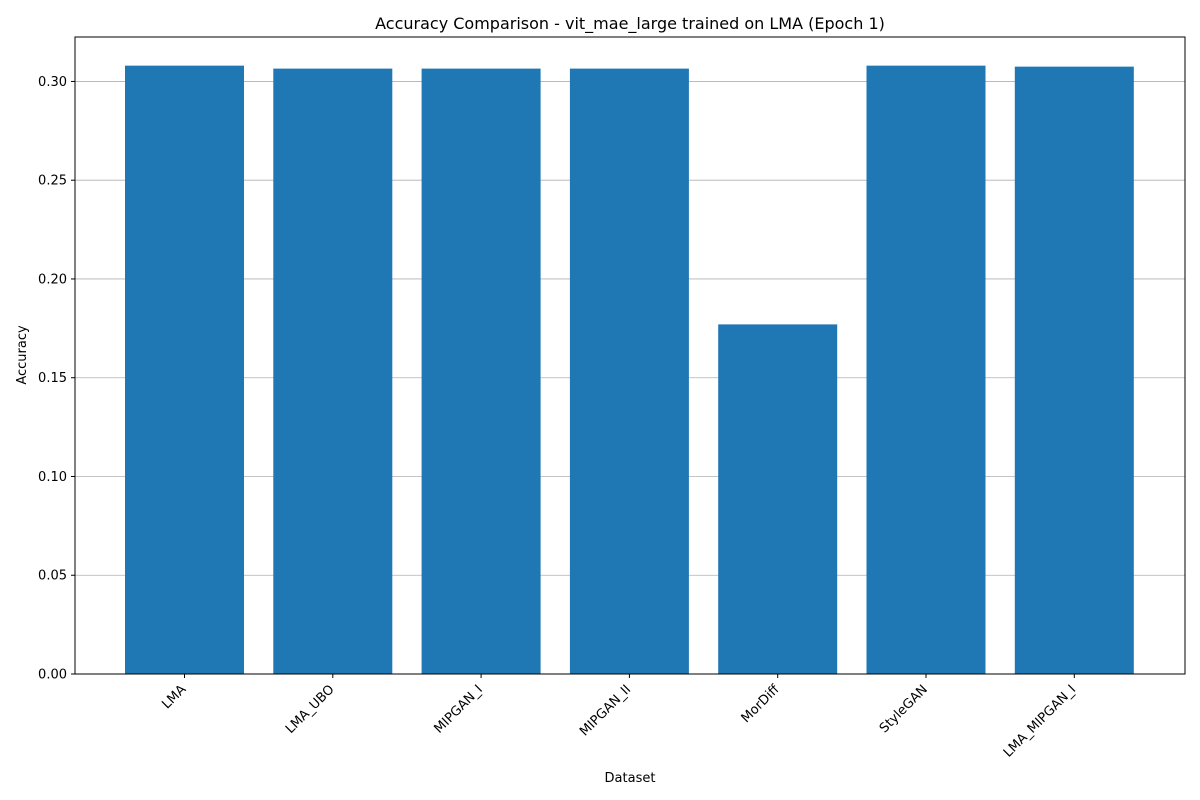 The image size is (1200, 800). I want to click on bar-lma, so click(184, 369).